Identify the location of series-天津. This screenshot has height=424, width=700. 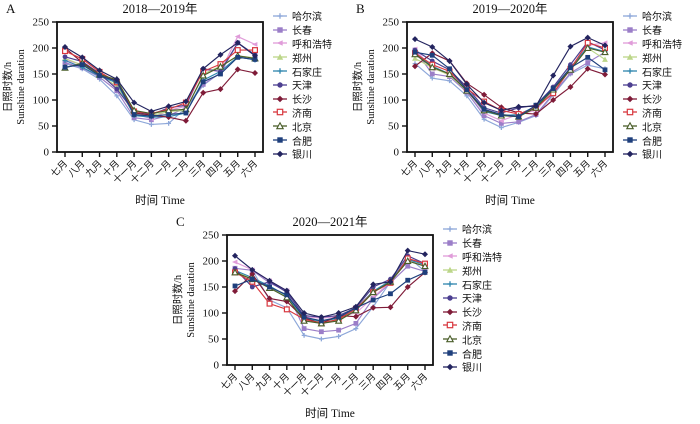
(160, 78).